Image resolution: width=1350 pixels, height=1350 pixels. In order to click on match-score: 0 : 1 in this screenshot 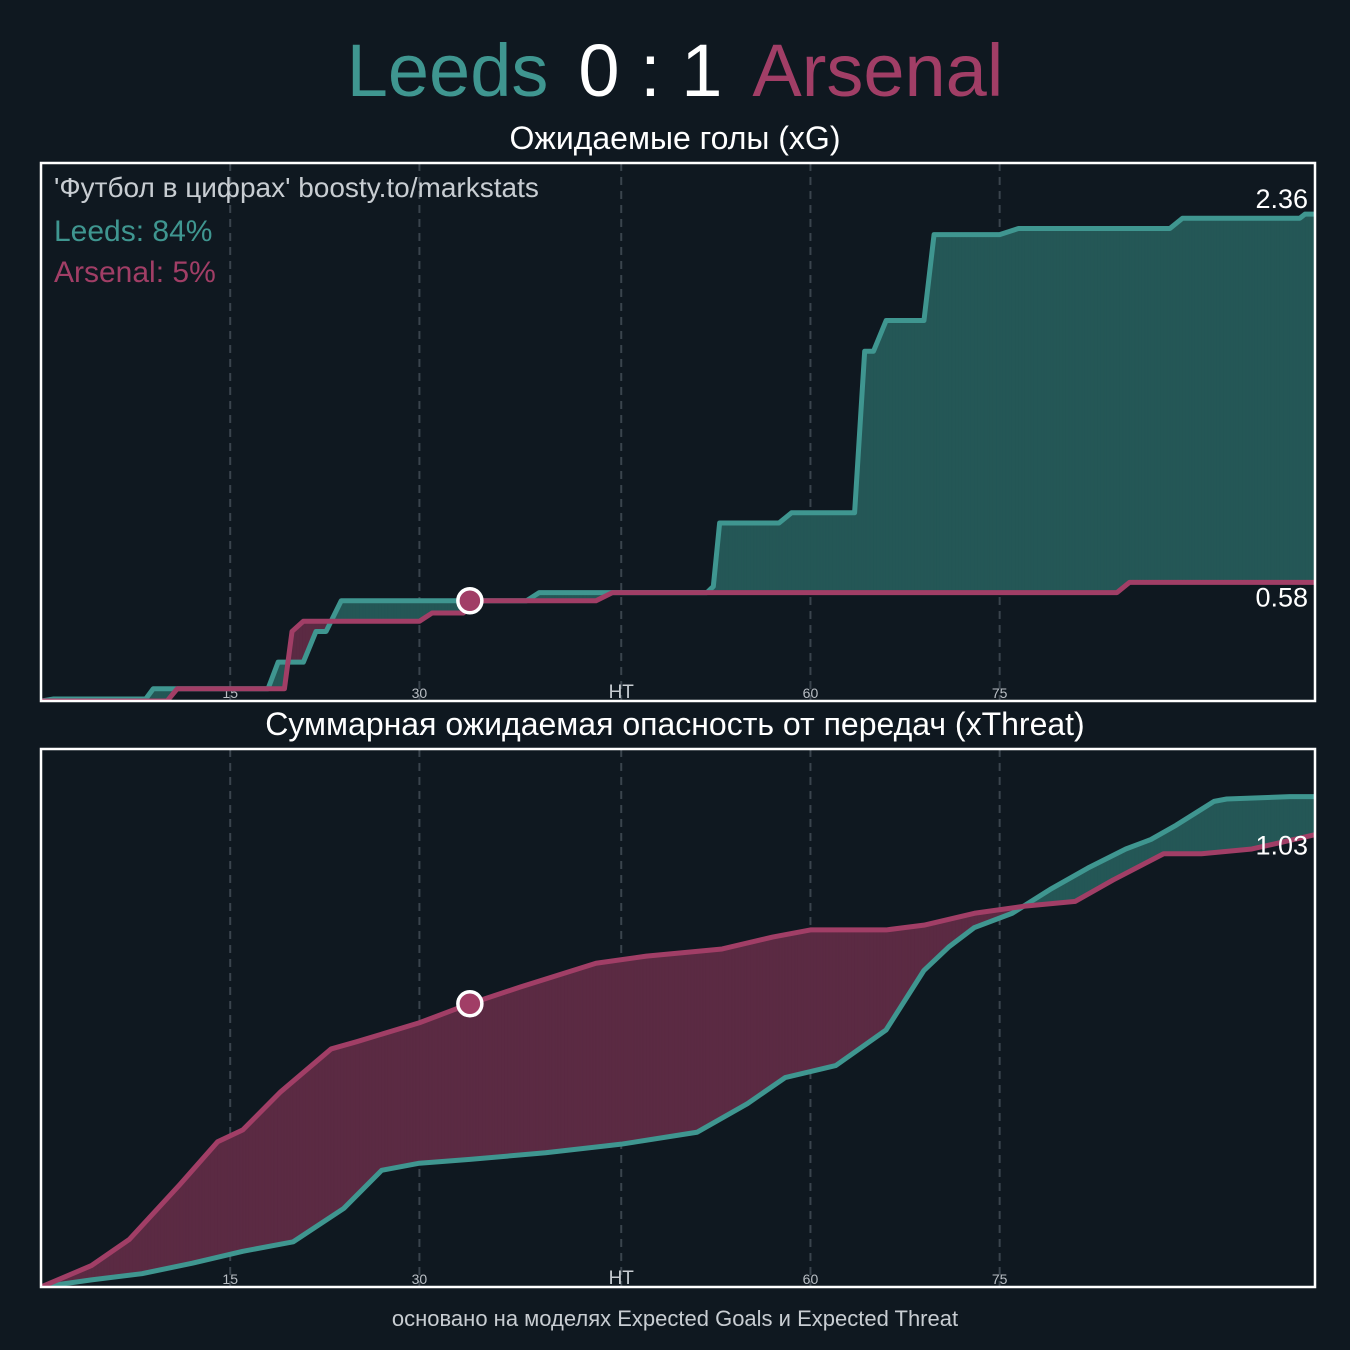, I will do `click(650, 70)`.